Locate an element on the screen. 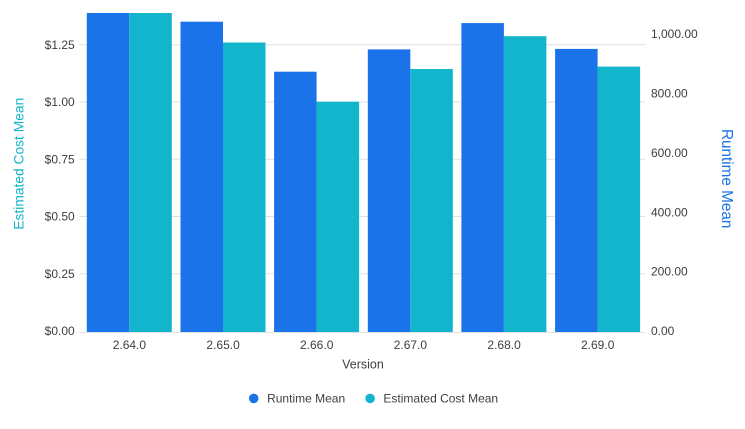  svg-text: 0.00 is located at coordinates (663, 331).